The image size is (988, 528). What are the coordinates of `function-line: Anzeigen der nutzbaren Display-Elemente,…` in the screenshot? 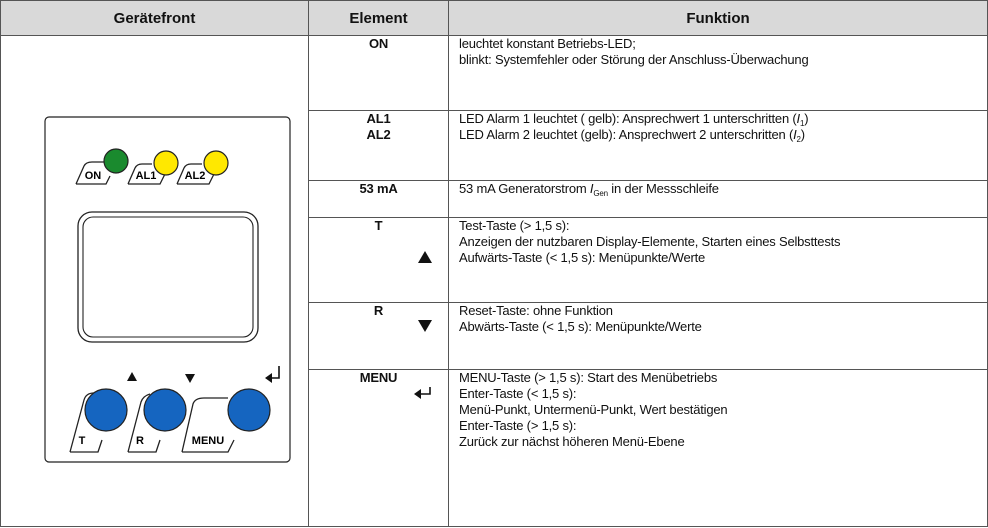 It's located at (723, 242).